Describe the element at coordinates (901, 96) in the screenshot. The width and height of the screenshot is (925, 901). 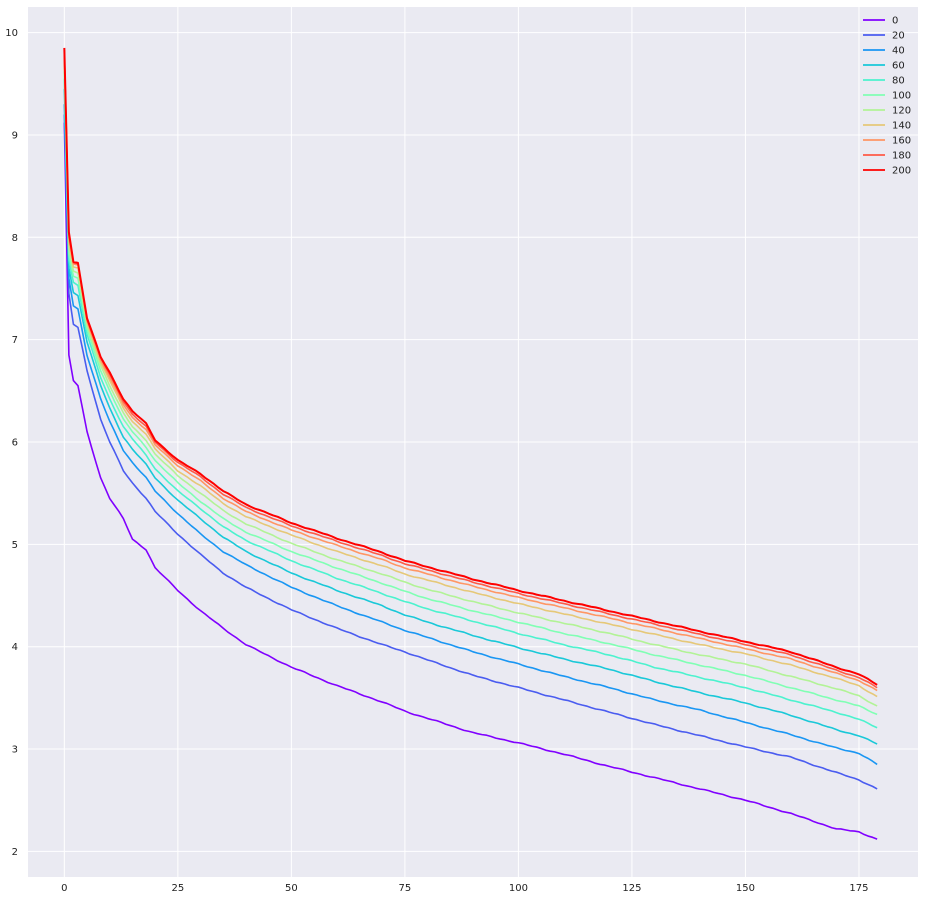
I see `legend-label: 100` at that location.